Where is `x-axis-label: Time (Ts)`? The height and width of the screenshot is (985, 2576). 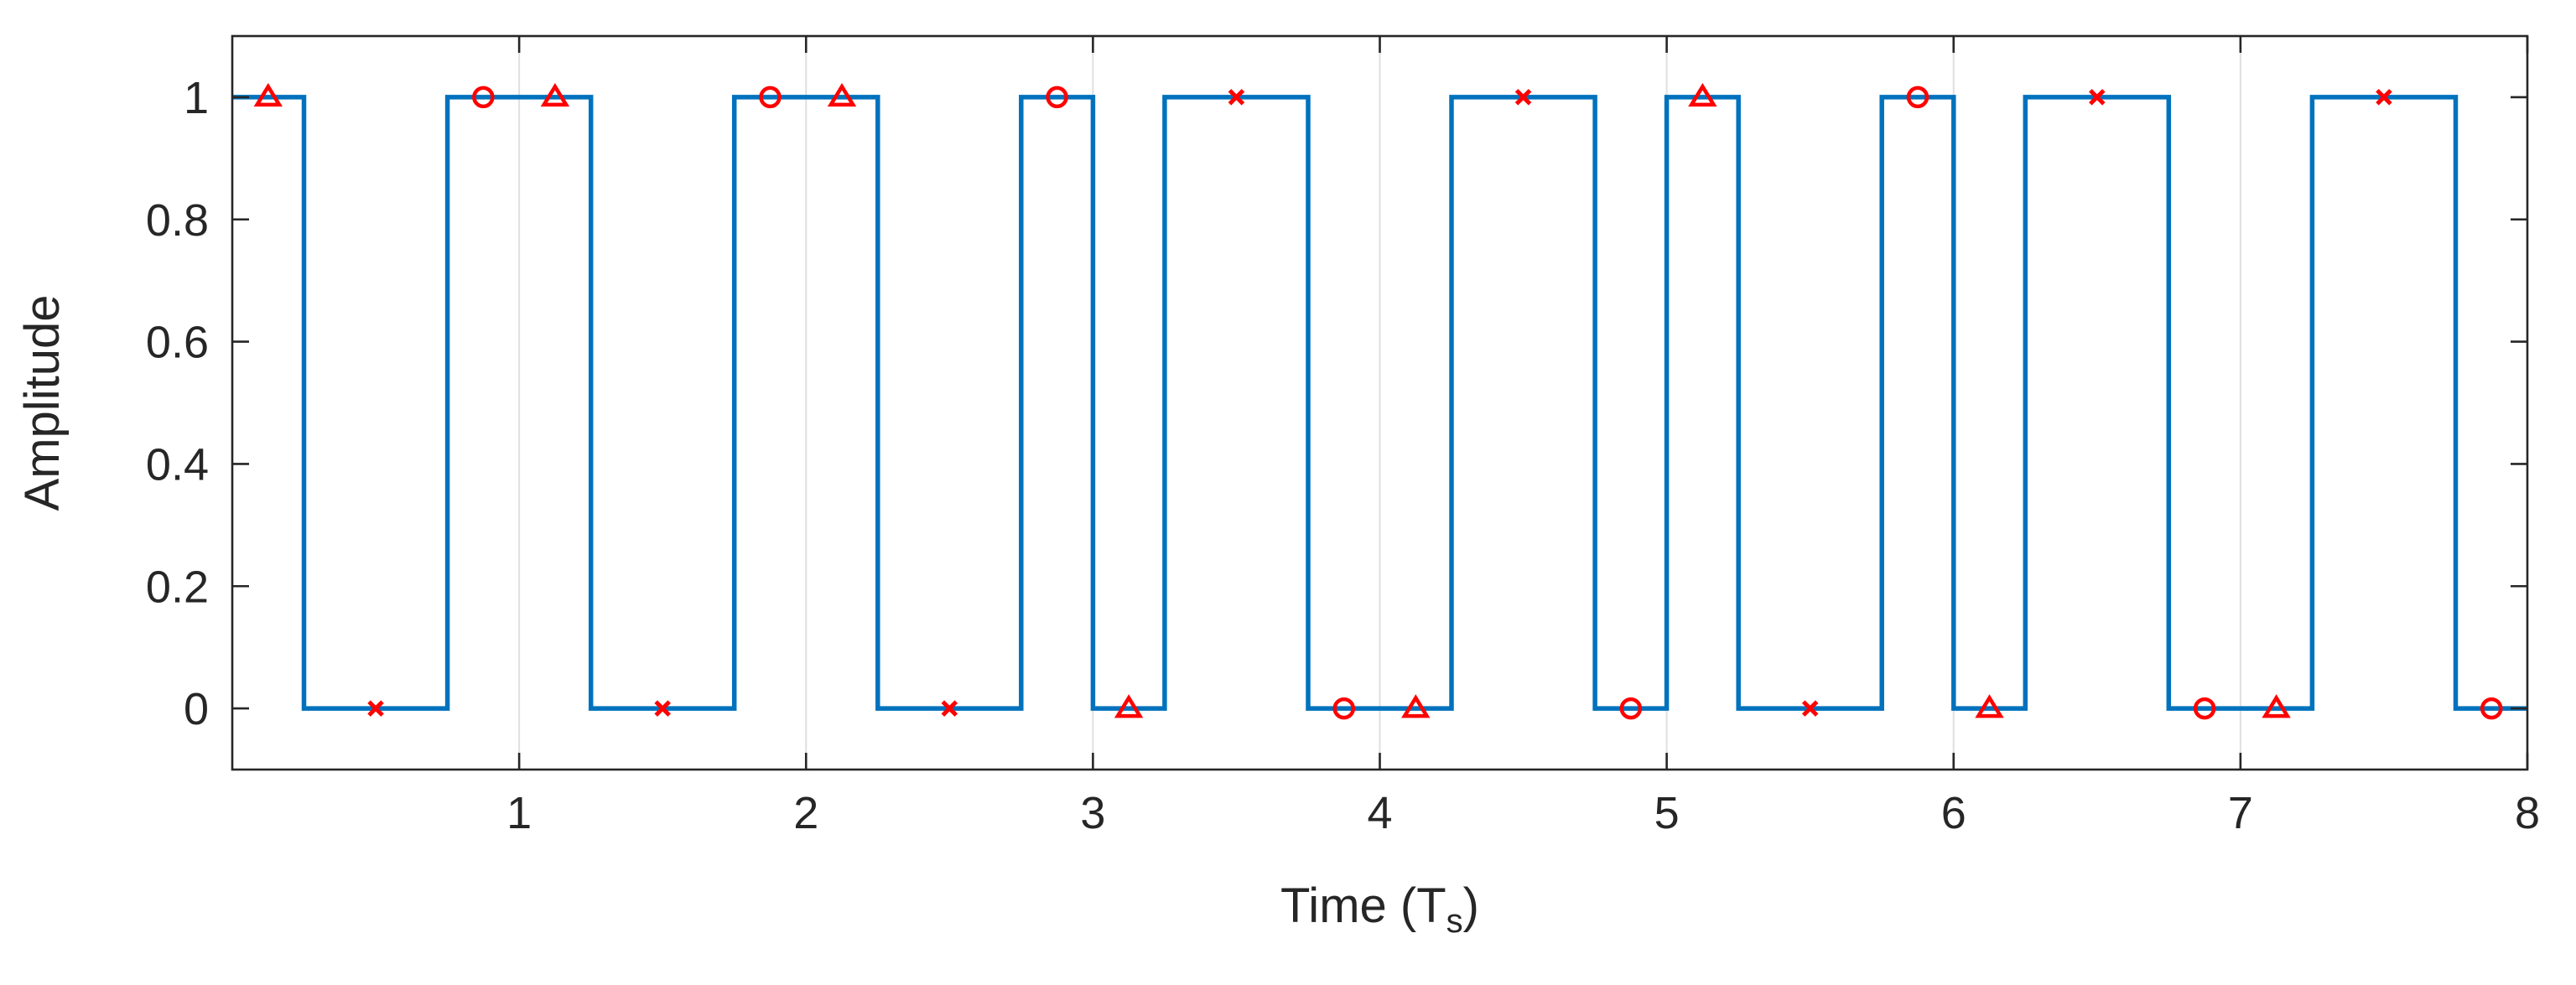 x-axis-label: Time (Ts) is located at coordinates (1379, 909).